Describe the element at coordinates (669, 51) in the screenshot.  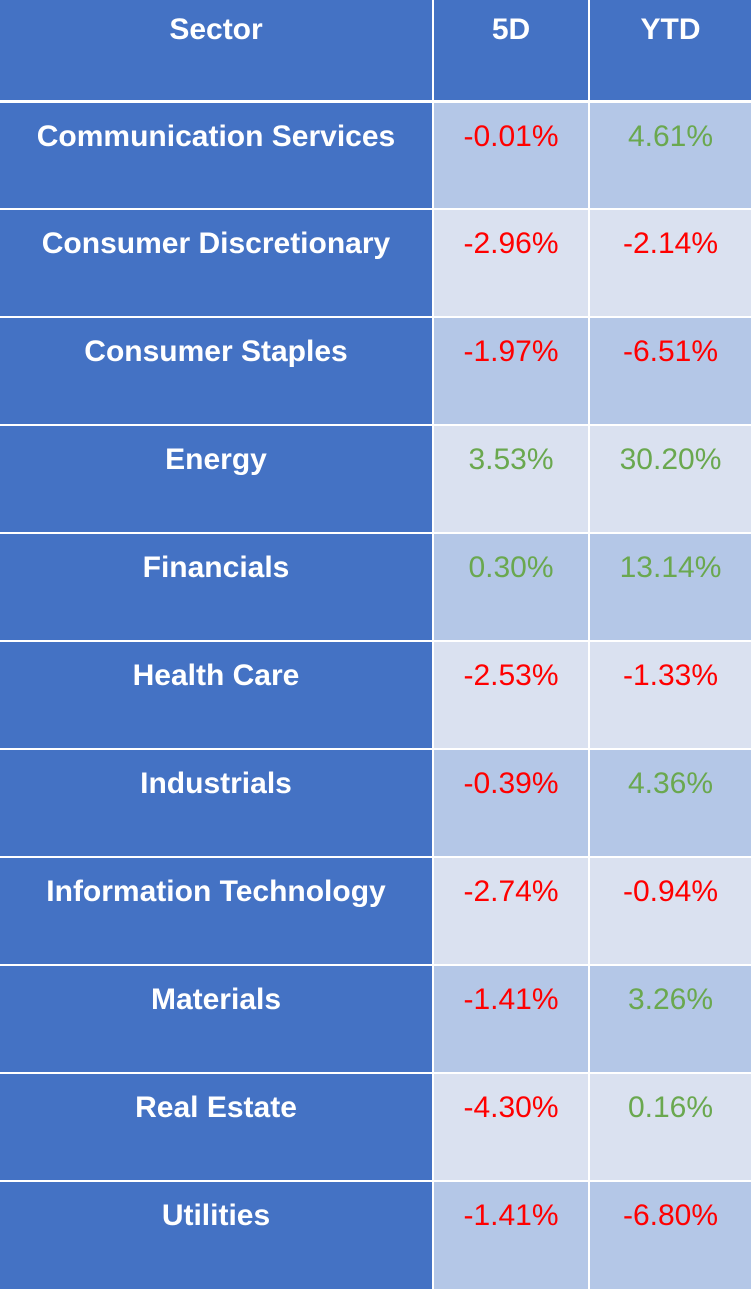
I see `header-ytd: YTD` at that location.